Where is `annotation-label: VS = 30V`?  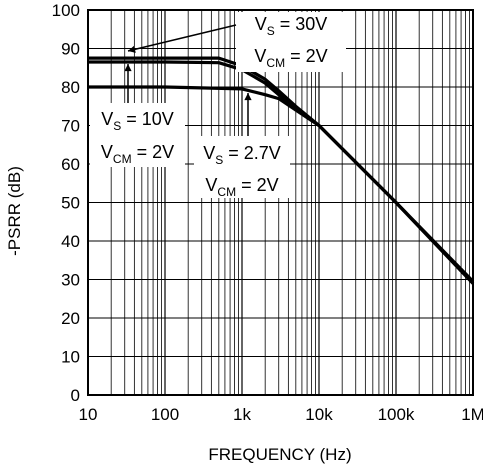
annotation-label: VS = 30V is located at coordinates (291, 26).